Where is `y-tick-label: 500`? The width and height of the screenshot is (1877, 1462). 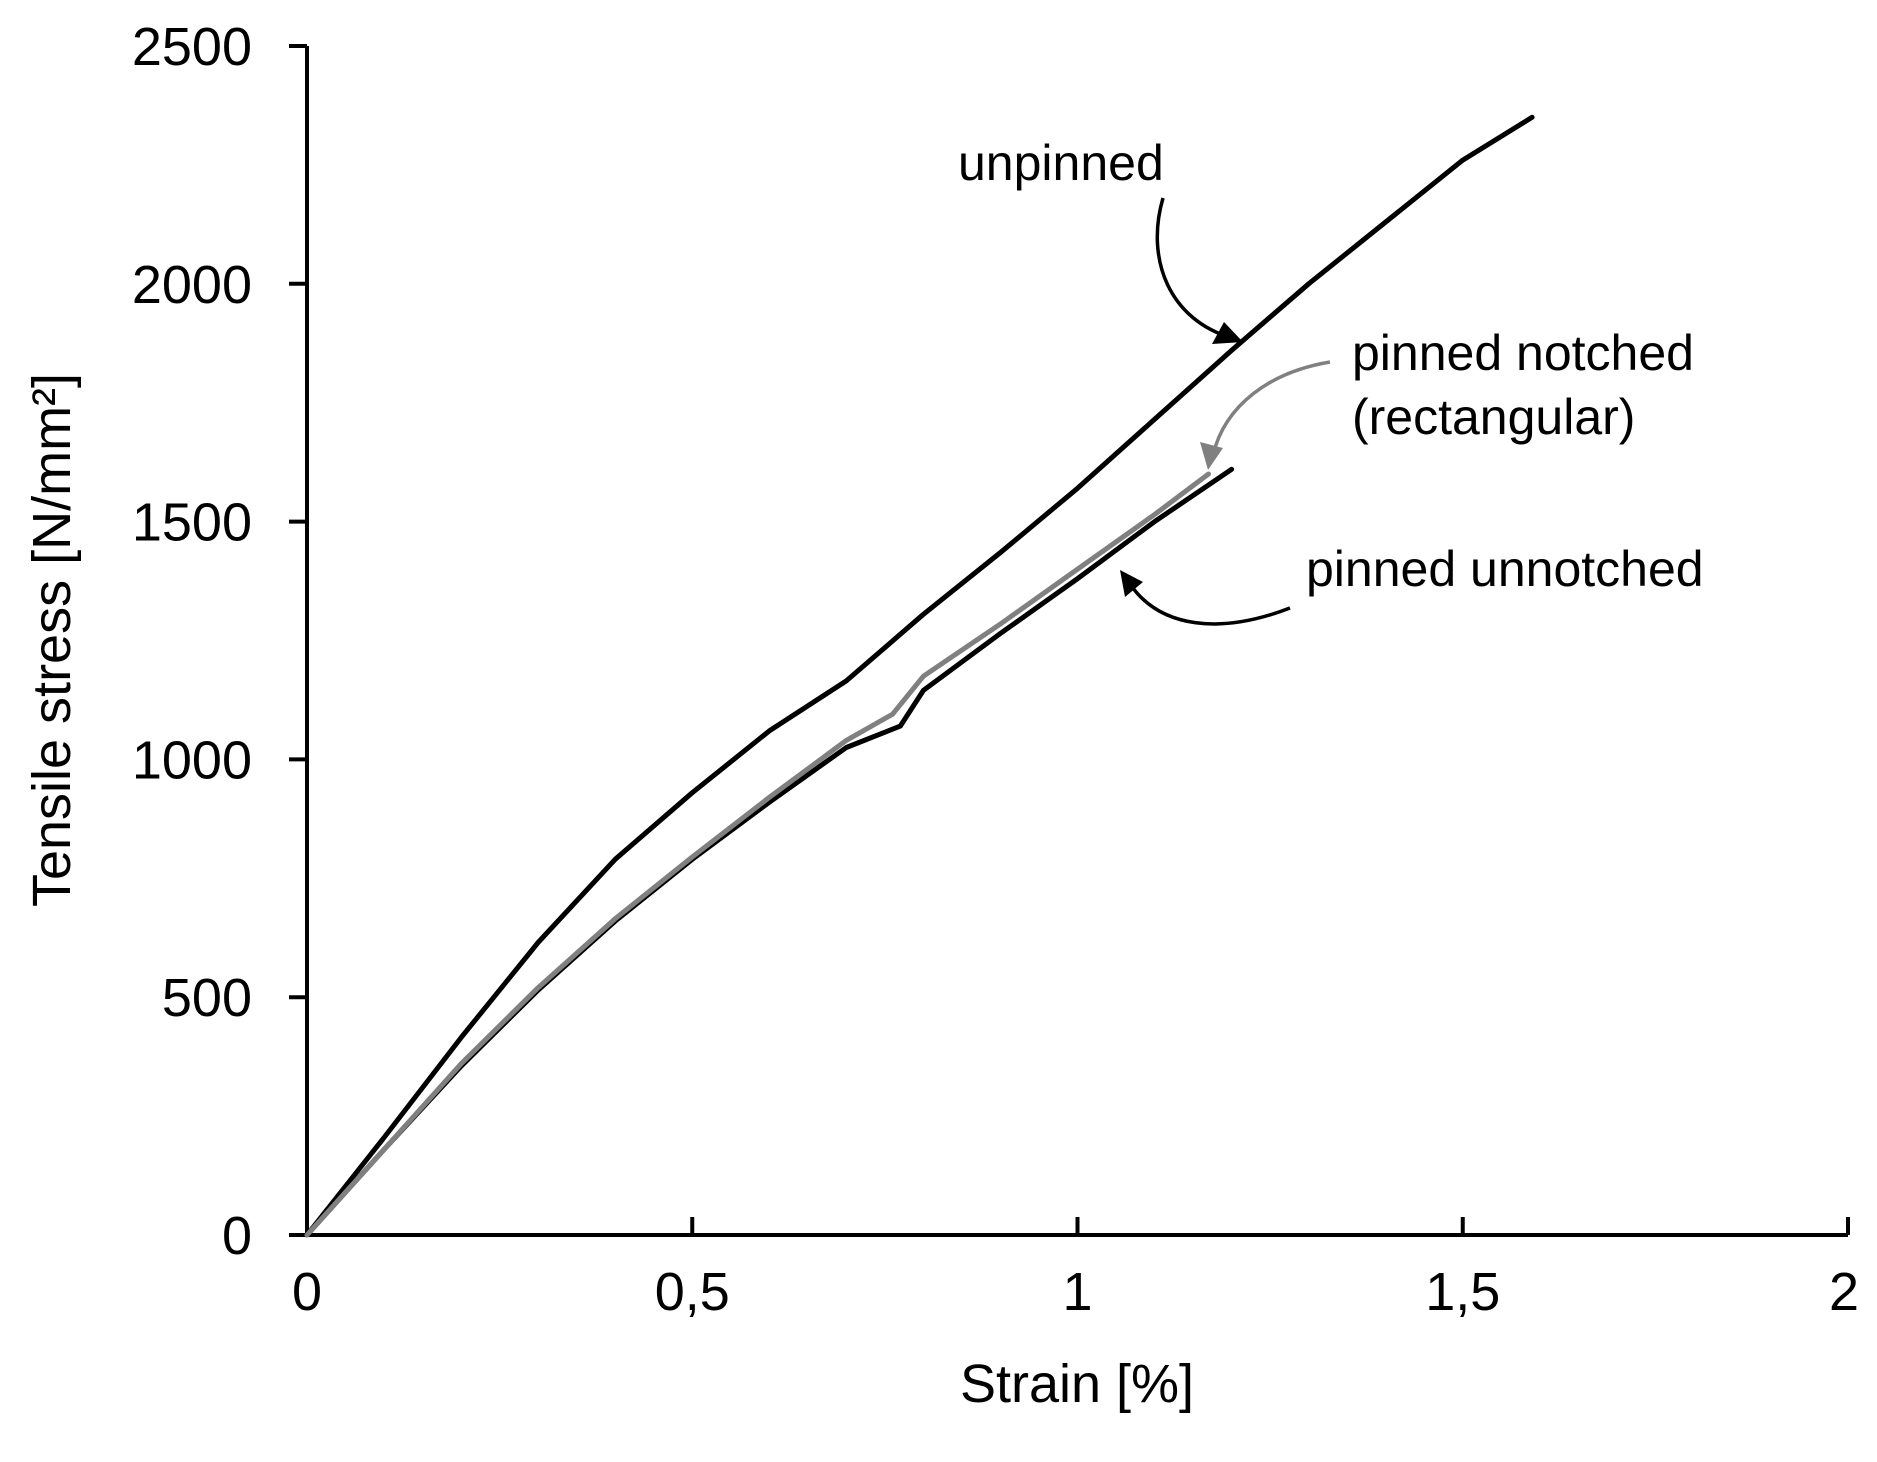
y-tick-label: 500 is located at coordinates (207, 998).